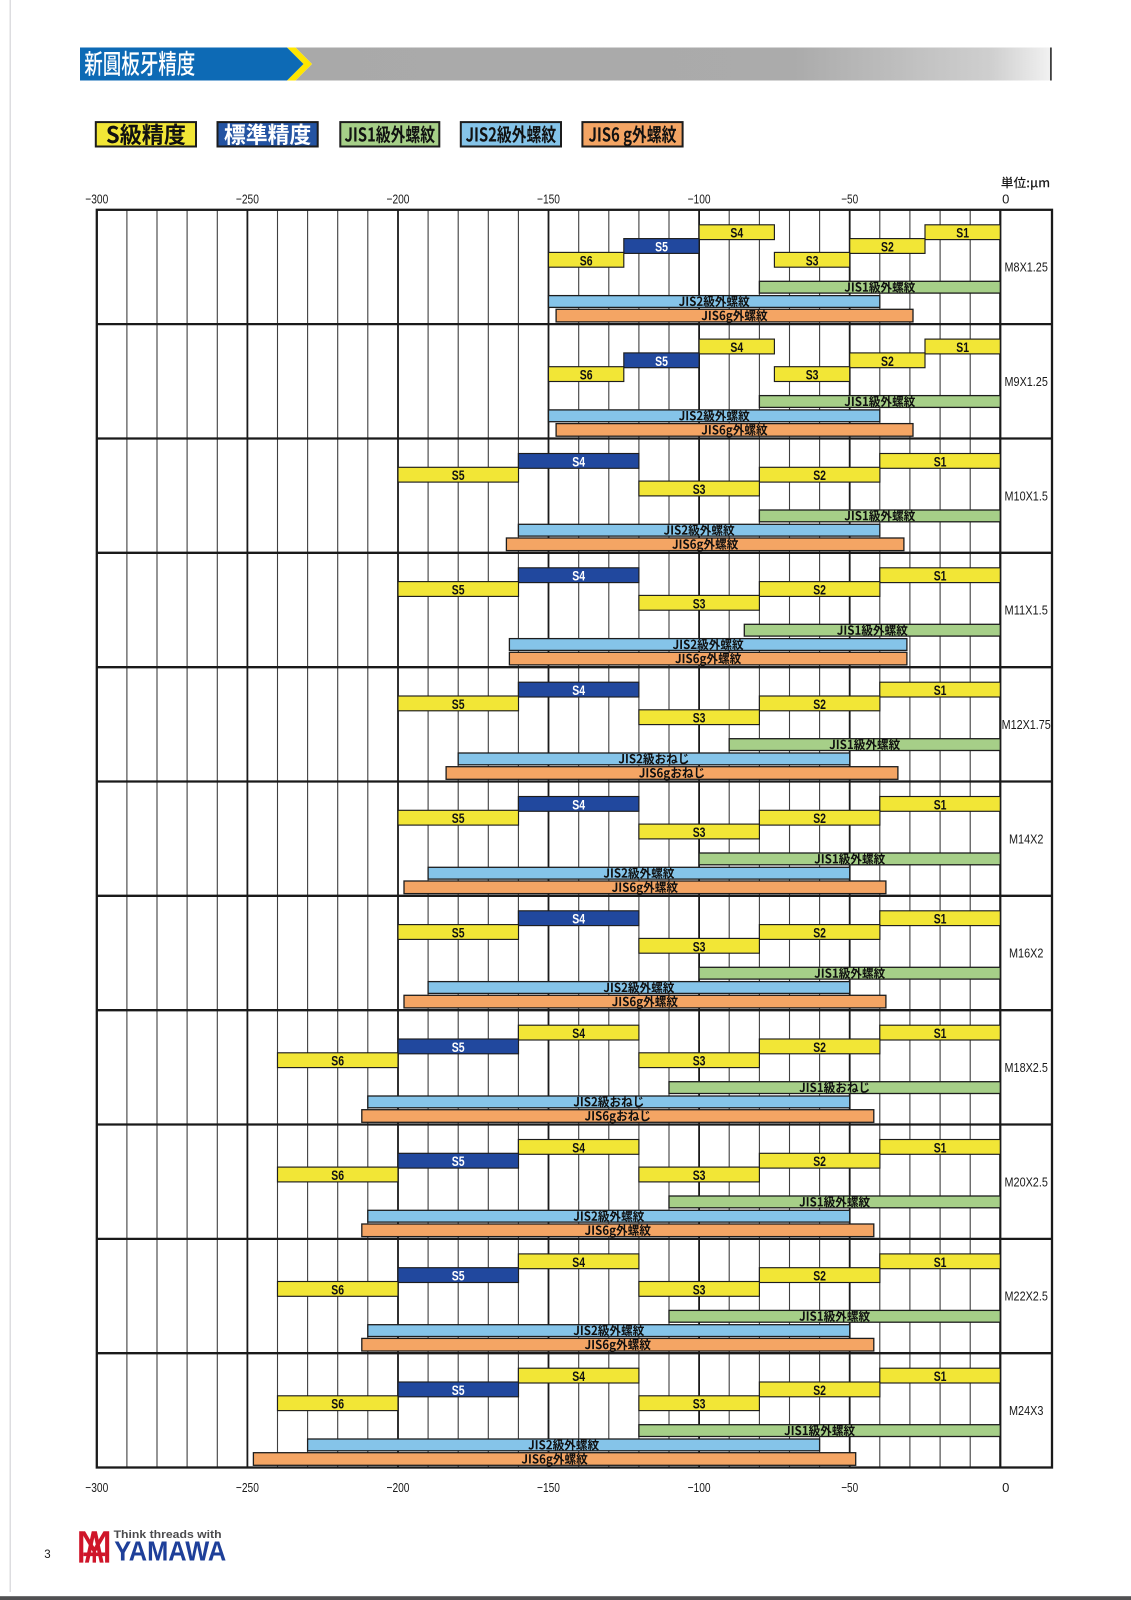  What do you see at coordinates (1026, 953) in the screenshot?
I see `svg-text: M16X2` at bounding box center [1026, 953].